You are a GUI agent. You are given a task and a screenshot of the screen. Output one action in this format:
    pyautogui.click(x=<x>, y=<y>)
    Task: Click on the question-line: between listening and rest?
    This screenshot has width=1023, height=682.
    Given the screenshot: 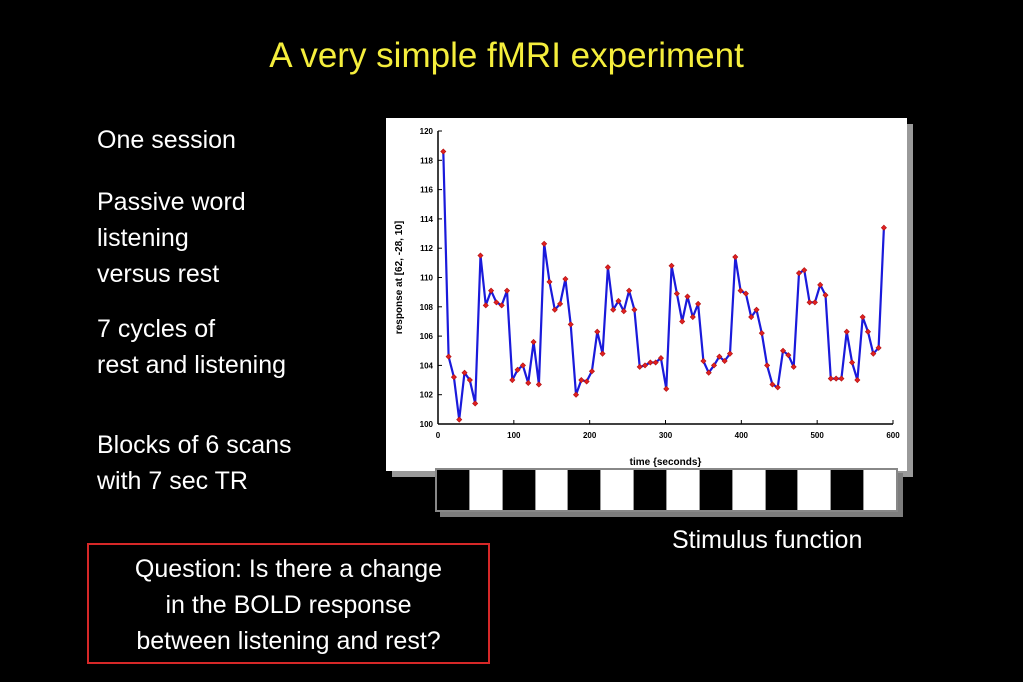 What is the action you would take?
    pyautogui.click(x=288, y=641)
    